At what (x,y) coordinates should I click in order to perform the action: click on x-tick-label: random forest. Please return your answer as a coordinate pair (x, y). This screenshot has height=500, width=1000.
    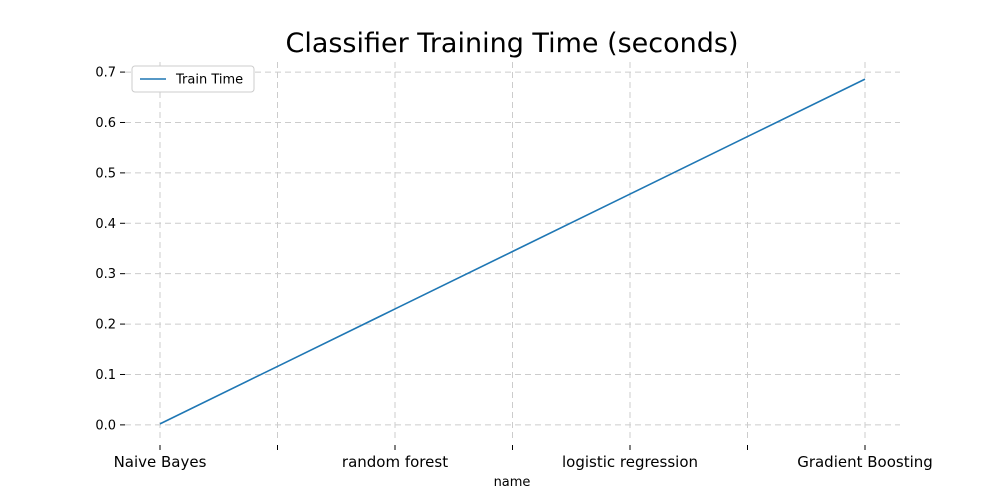
    Looking at the image, I should click on (395, 462).